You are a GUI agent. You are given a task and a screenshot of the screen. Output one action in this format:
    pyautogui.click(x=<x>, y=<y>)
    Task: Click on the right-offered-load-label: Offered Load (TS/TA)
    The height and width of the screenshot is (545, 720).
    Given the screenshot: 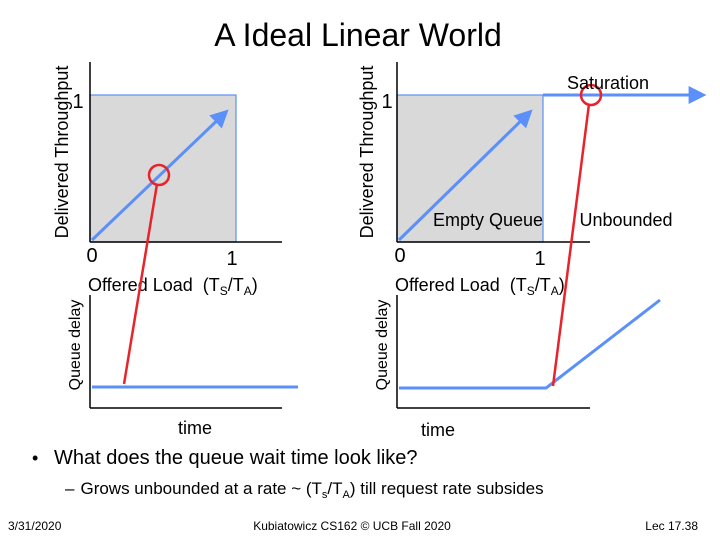 What is the action you would take?
    pyautogui.click(x=480, y=286)
    